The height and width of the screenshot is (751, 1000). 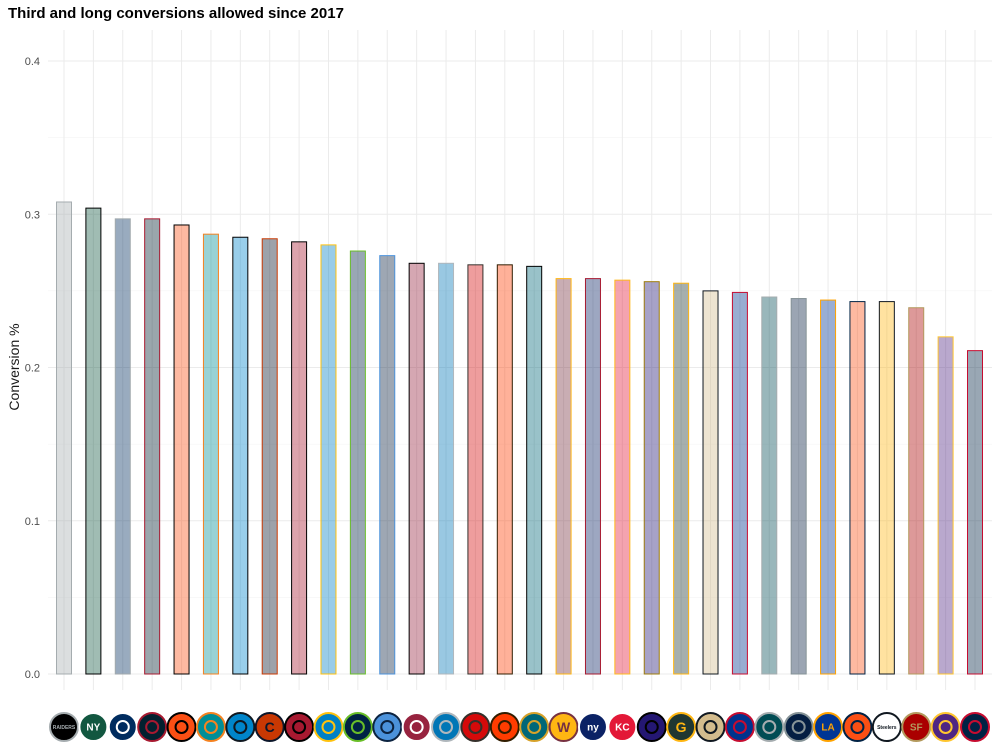 What do you see at coordinates (886, 488) in the screenshot?
I see `bar-pit` at bounding box center [886, 488].